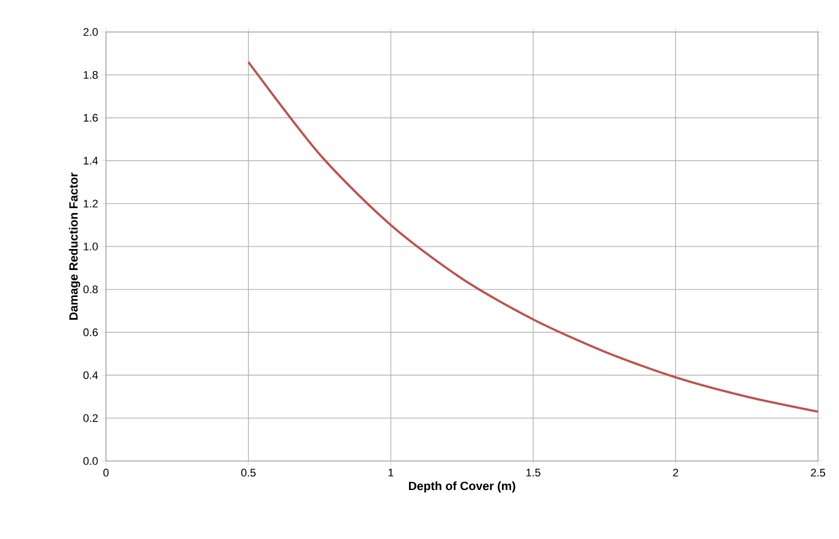 This screenshot has width=839, height=539. Describe the element at coordinates (90, 290) in the screenshot. I see `y-tick-label: 0.8` at that location.